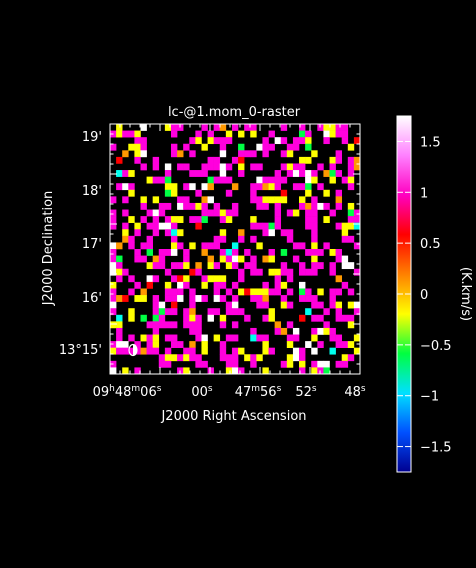  What do you see at coordinates (127, 392) in the screenshot?
I see `x-tick-label: 09h48m06s` at bounding box center [127, 392].